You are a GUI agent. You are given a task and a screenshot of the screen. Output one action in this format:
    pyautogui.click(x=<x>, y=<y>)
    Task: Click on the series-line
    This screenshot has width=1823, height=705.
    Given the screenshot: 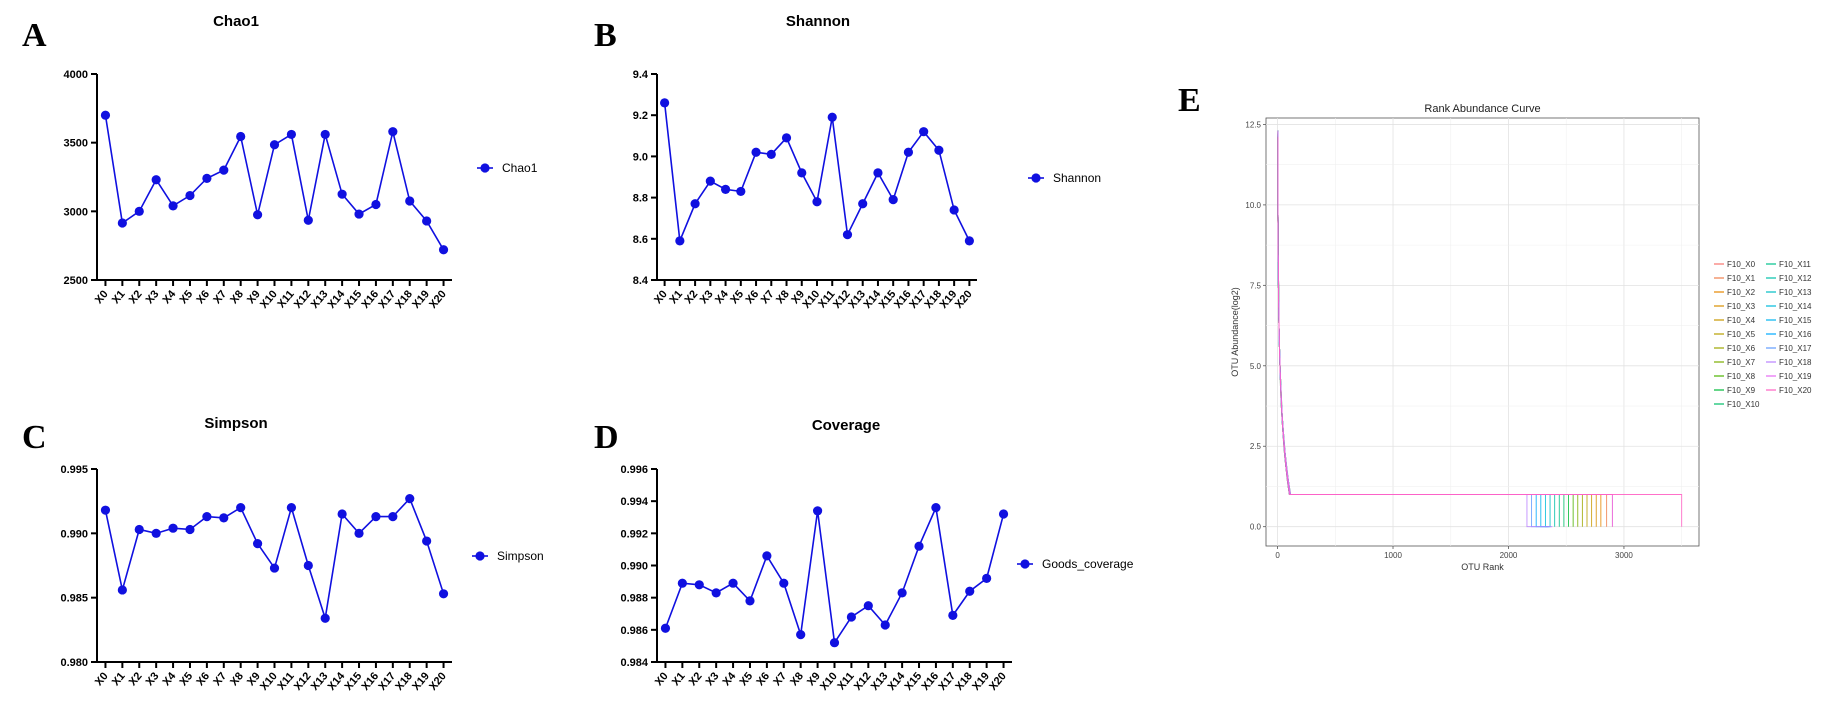 What is the action you would take?
    pyautogui.click(x=834, y=574)
    